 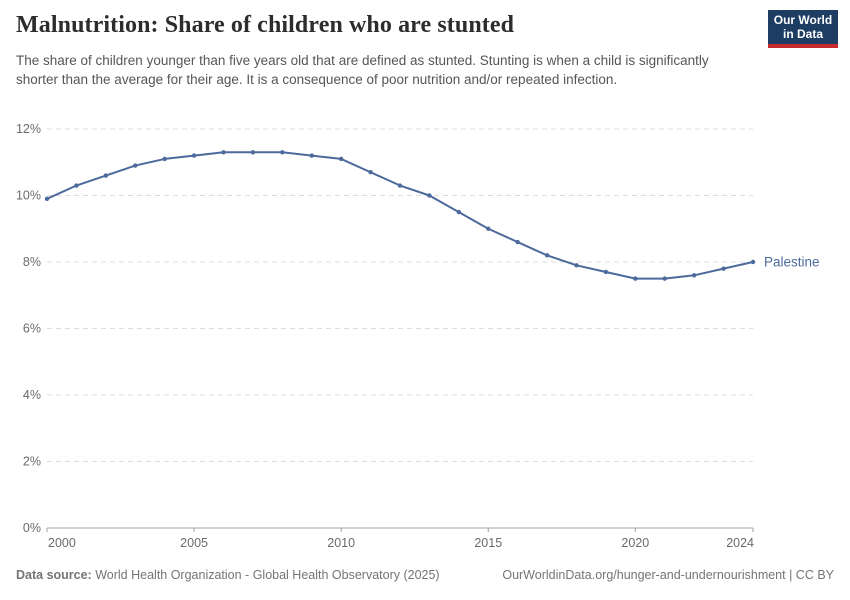 What do you see at coordinates (488, 228) in the screenshot?
I see `data-point-2015` at bounding box center [488, 228].